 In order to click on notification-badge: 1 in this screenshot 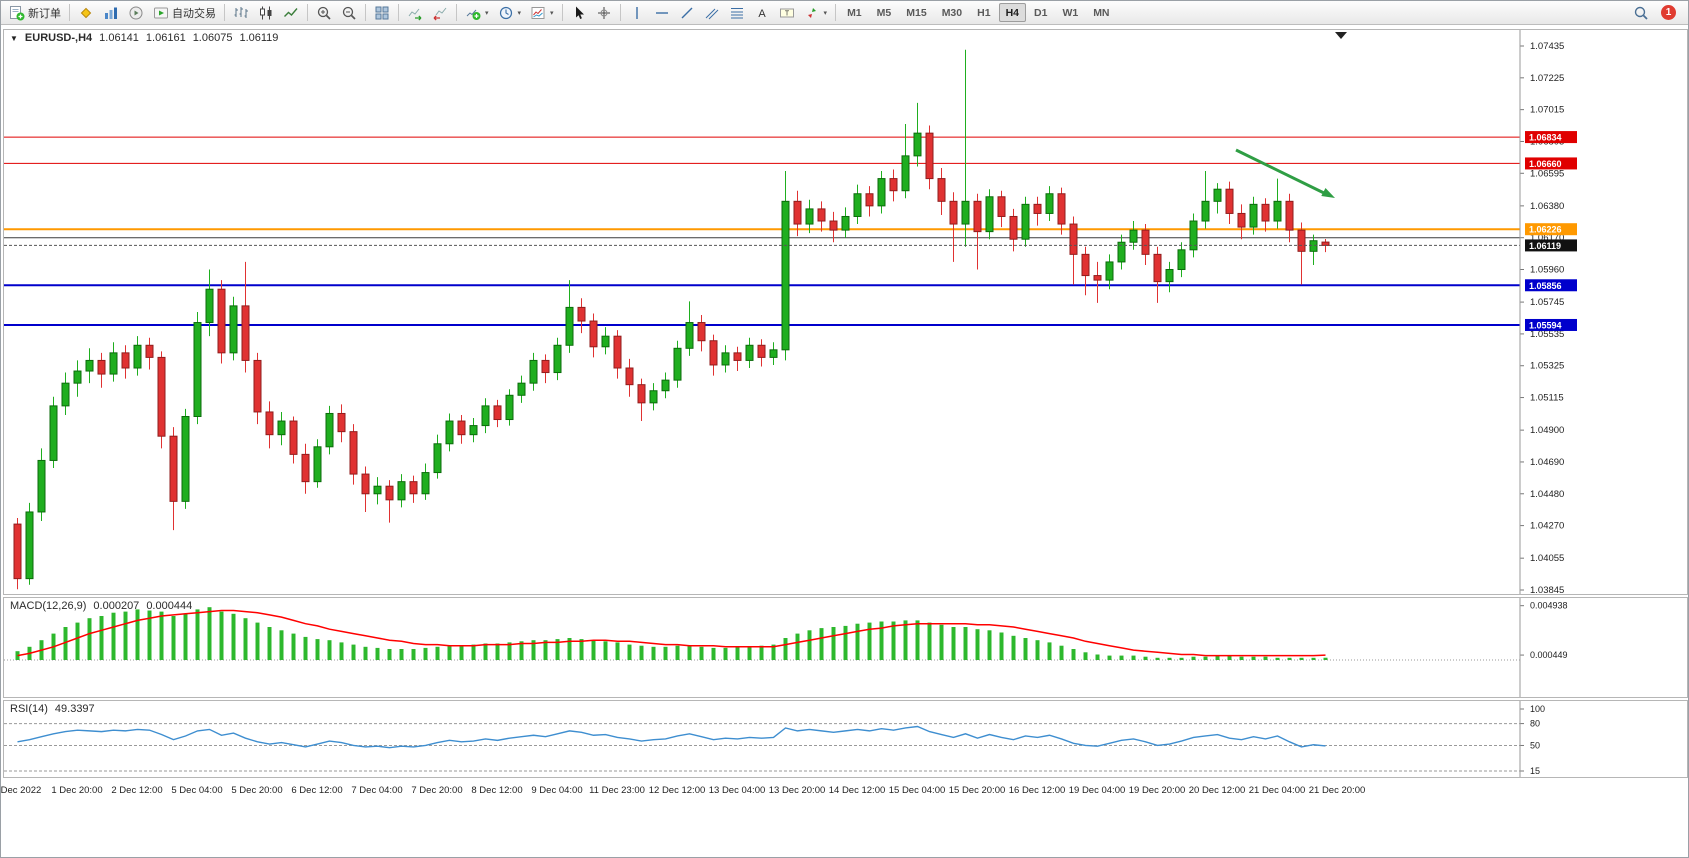, I will do `click(1668, 12)`.